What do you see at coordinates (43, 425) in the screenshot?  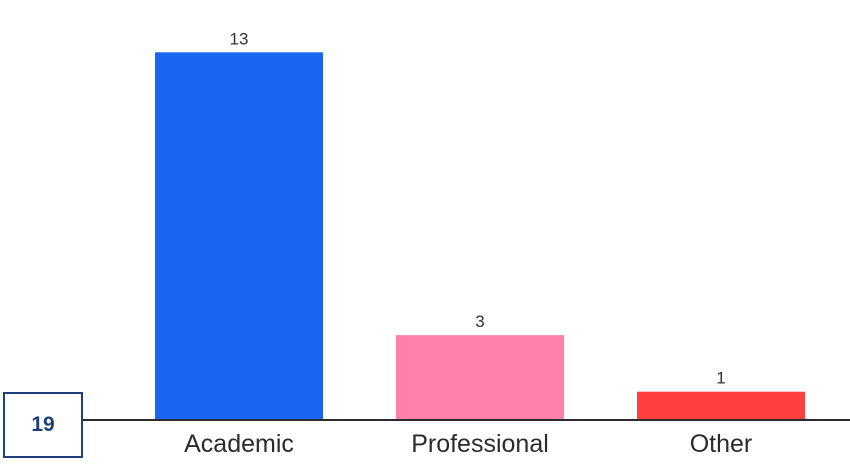 I see `page-number-badge: 19` at bounding box center [43, 425].